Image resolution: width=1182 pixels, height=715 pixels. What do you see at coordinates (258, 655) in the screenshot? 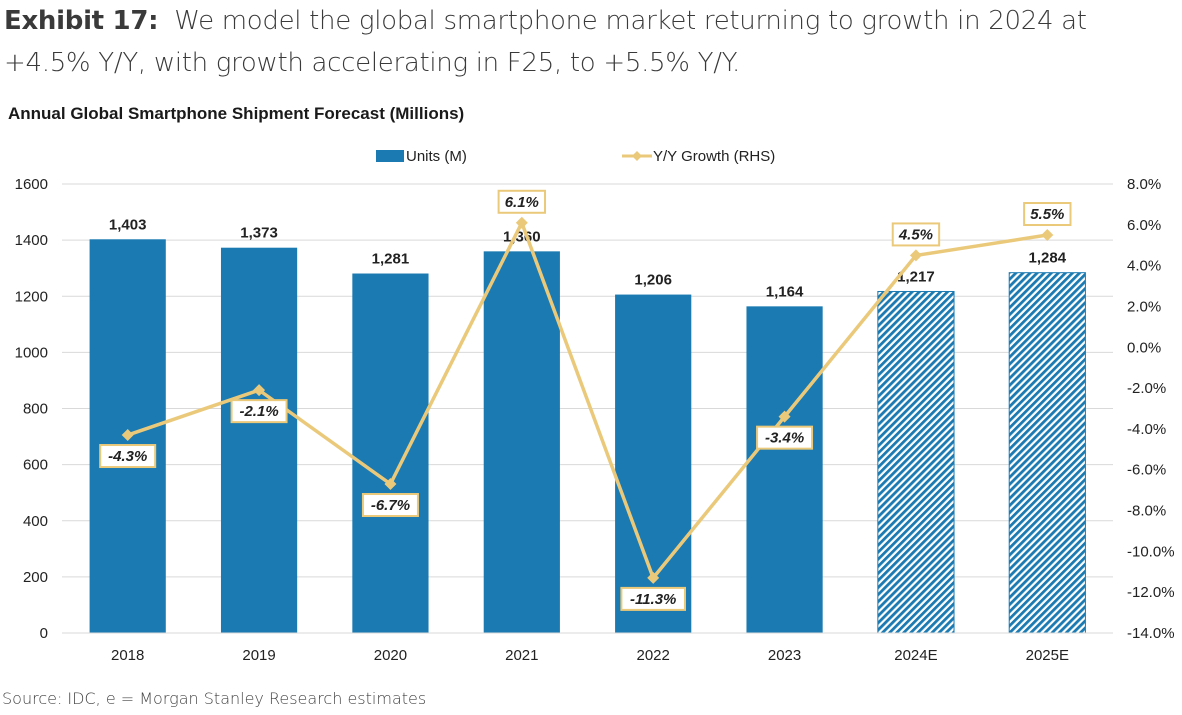
I see `x-axis-tick-label: 2019` at bounding box center [258, 655].